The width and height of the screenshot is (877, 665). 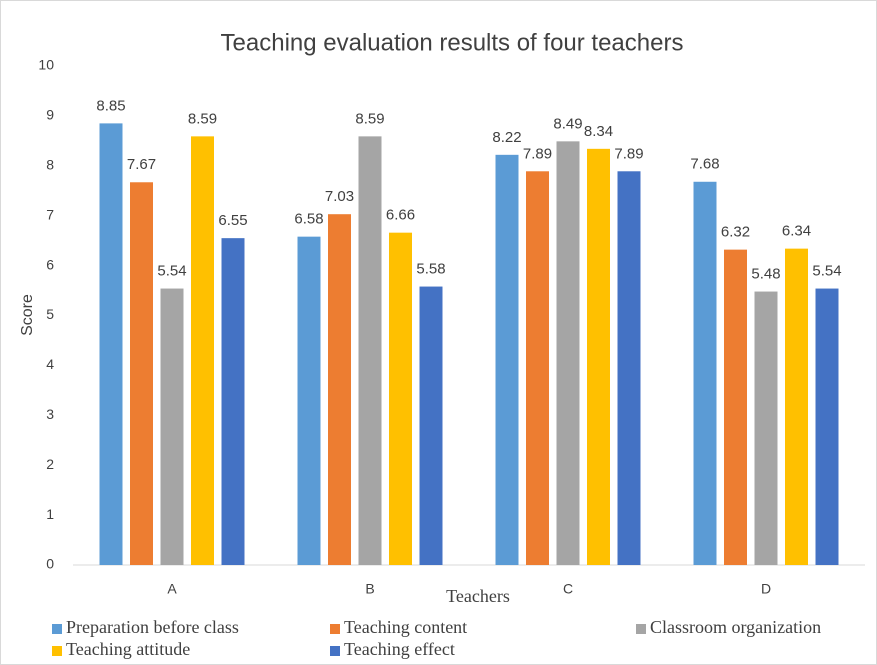 I want to click on x-tick-label: A, so click(x=172, y=589).